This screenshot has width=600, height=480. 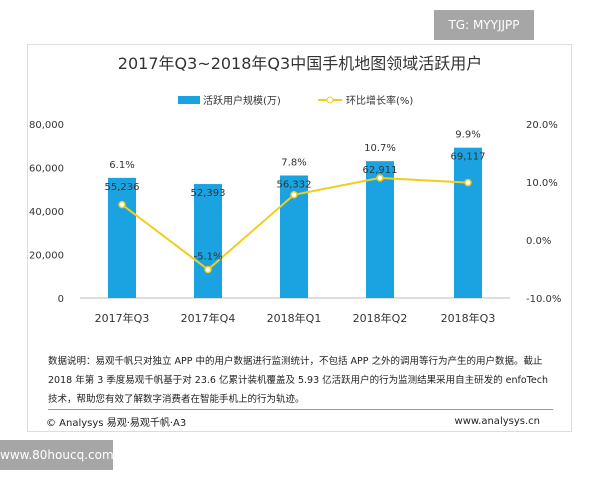 What do you see at coordinates (380, 170) in the screenshot?
I see `bar-value-label: 62,911` at bounding box center [380, 170].